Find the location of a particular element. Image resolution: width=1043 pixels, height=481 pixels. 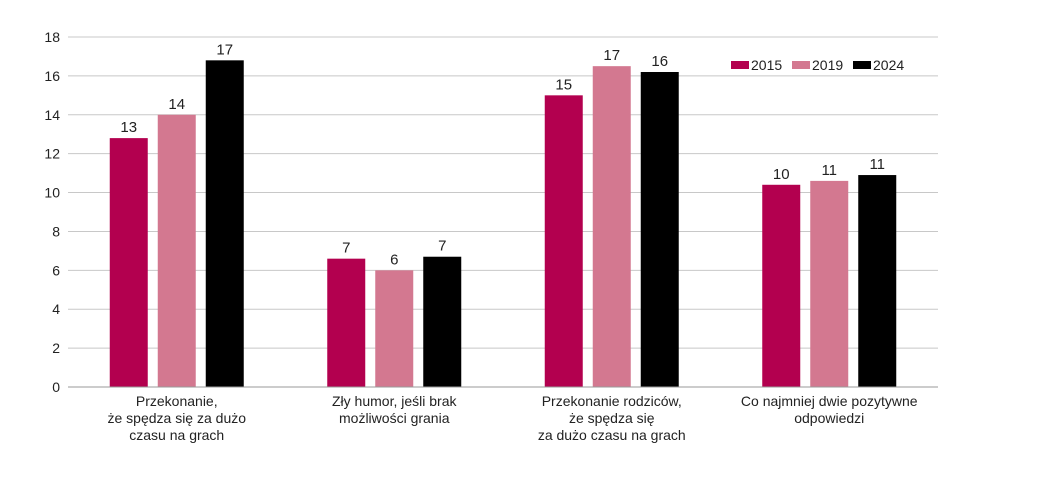

data-label-2024-cat3: 16 is located at coordinates (659, 61).